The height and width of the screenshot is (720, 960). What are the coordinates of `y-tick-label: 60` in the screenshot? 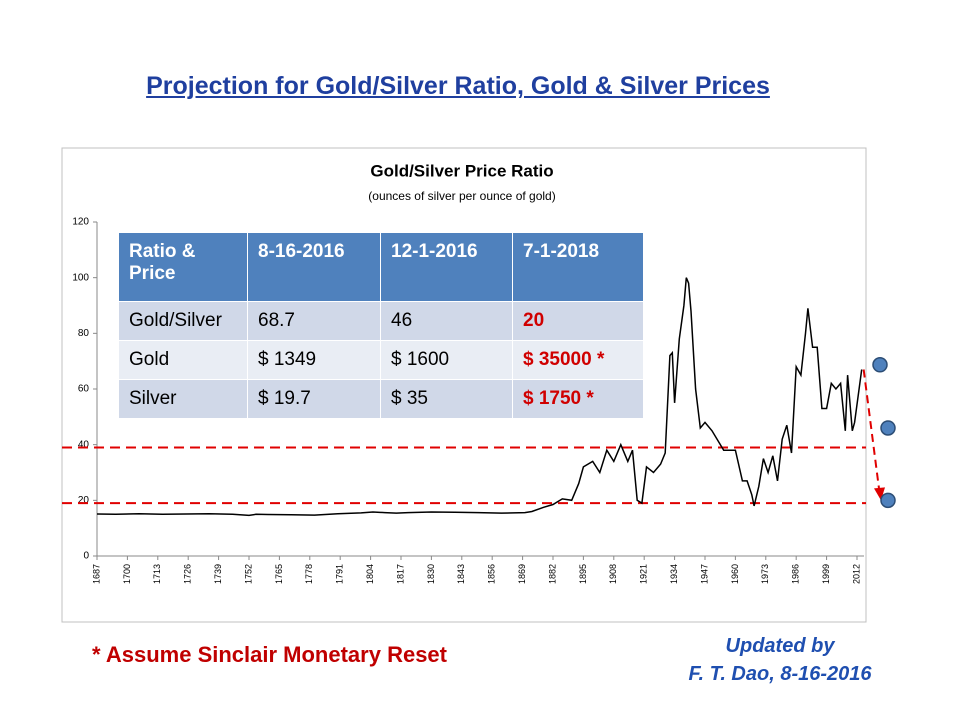 It's located at (84, 389).